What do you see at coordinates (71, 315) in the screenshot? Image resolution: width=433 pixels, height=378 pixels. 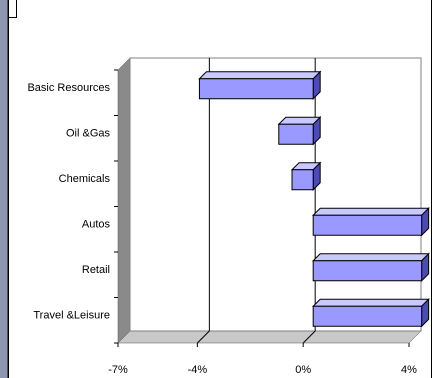 I see `category-label: Travel &Leisure` at bounding box center [71, 315].